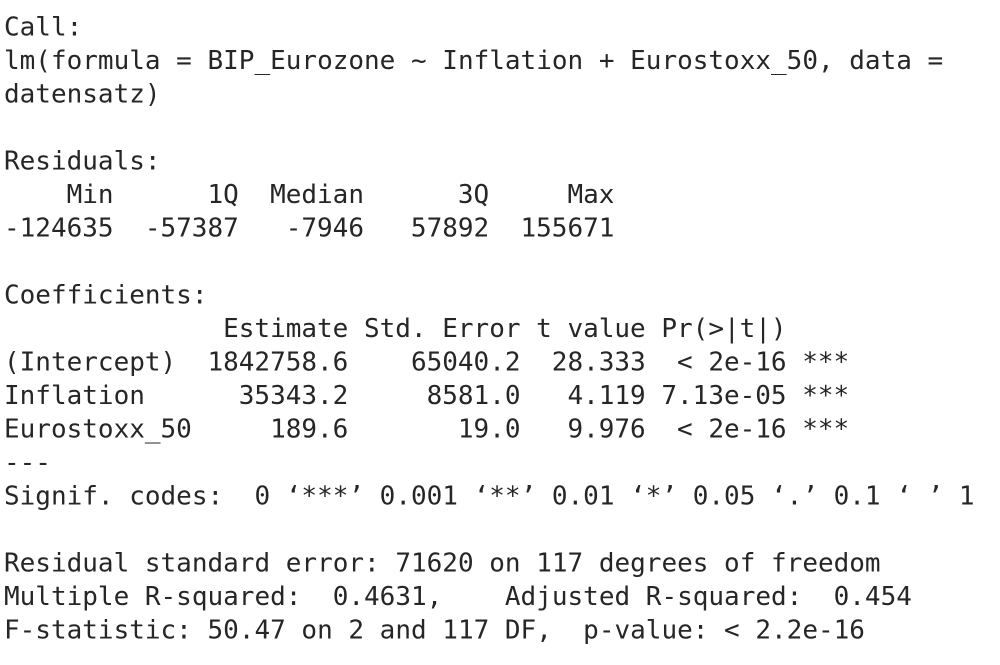 The width and height of the screenshot is (1000, 665). I want to click on residual-value: -124635, so click(59, 229).